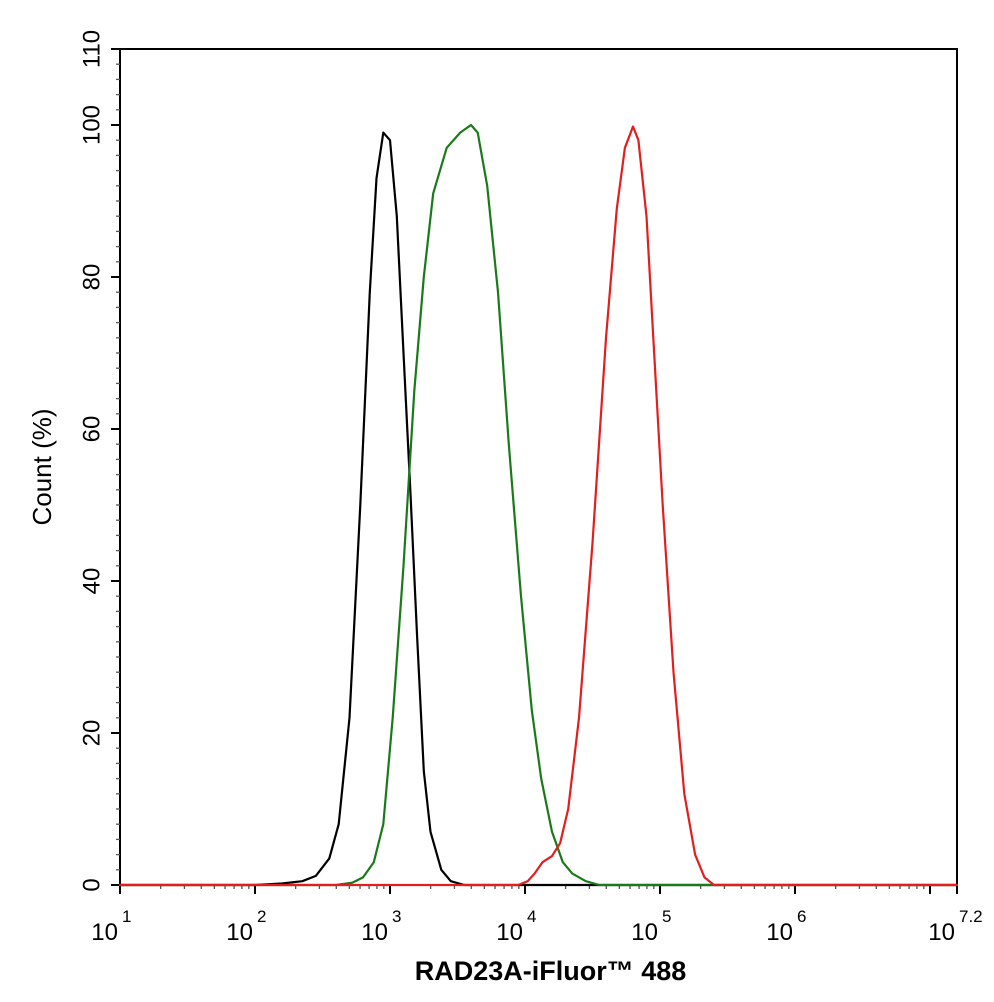 Image resolution: width=994 pixels, height=1002 pixels. Describe the element at coordinates (42, 466) in the screenshot. I see `y-axis-title: Count (%)` at that location.